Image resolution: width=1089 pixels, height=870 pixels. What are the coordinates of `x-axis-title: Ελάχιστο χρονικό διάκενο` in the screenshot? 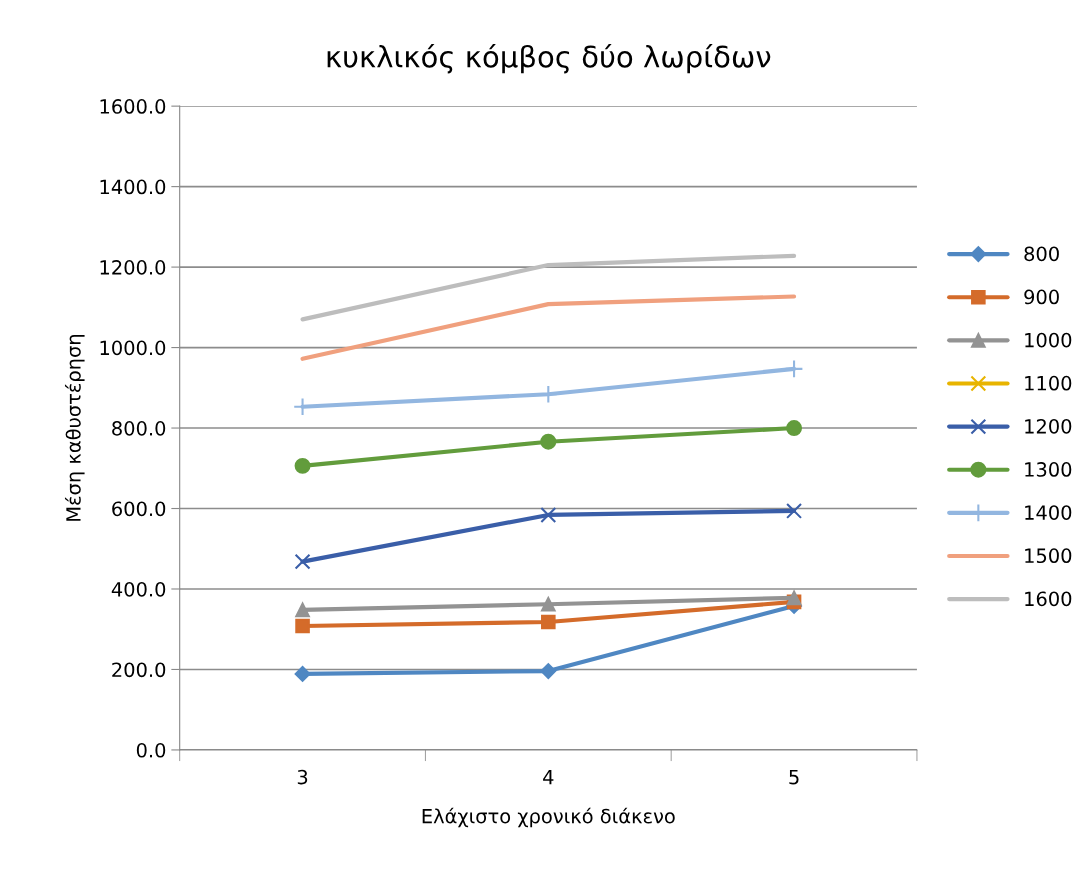 It's located at (548, 817).